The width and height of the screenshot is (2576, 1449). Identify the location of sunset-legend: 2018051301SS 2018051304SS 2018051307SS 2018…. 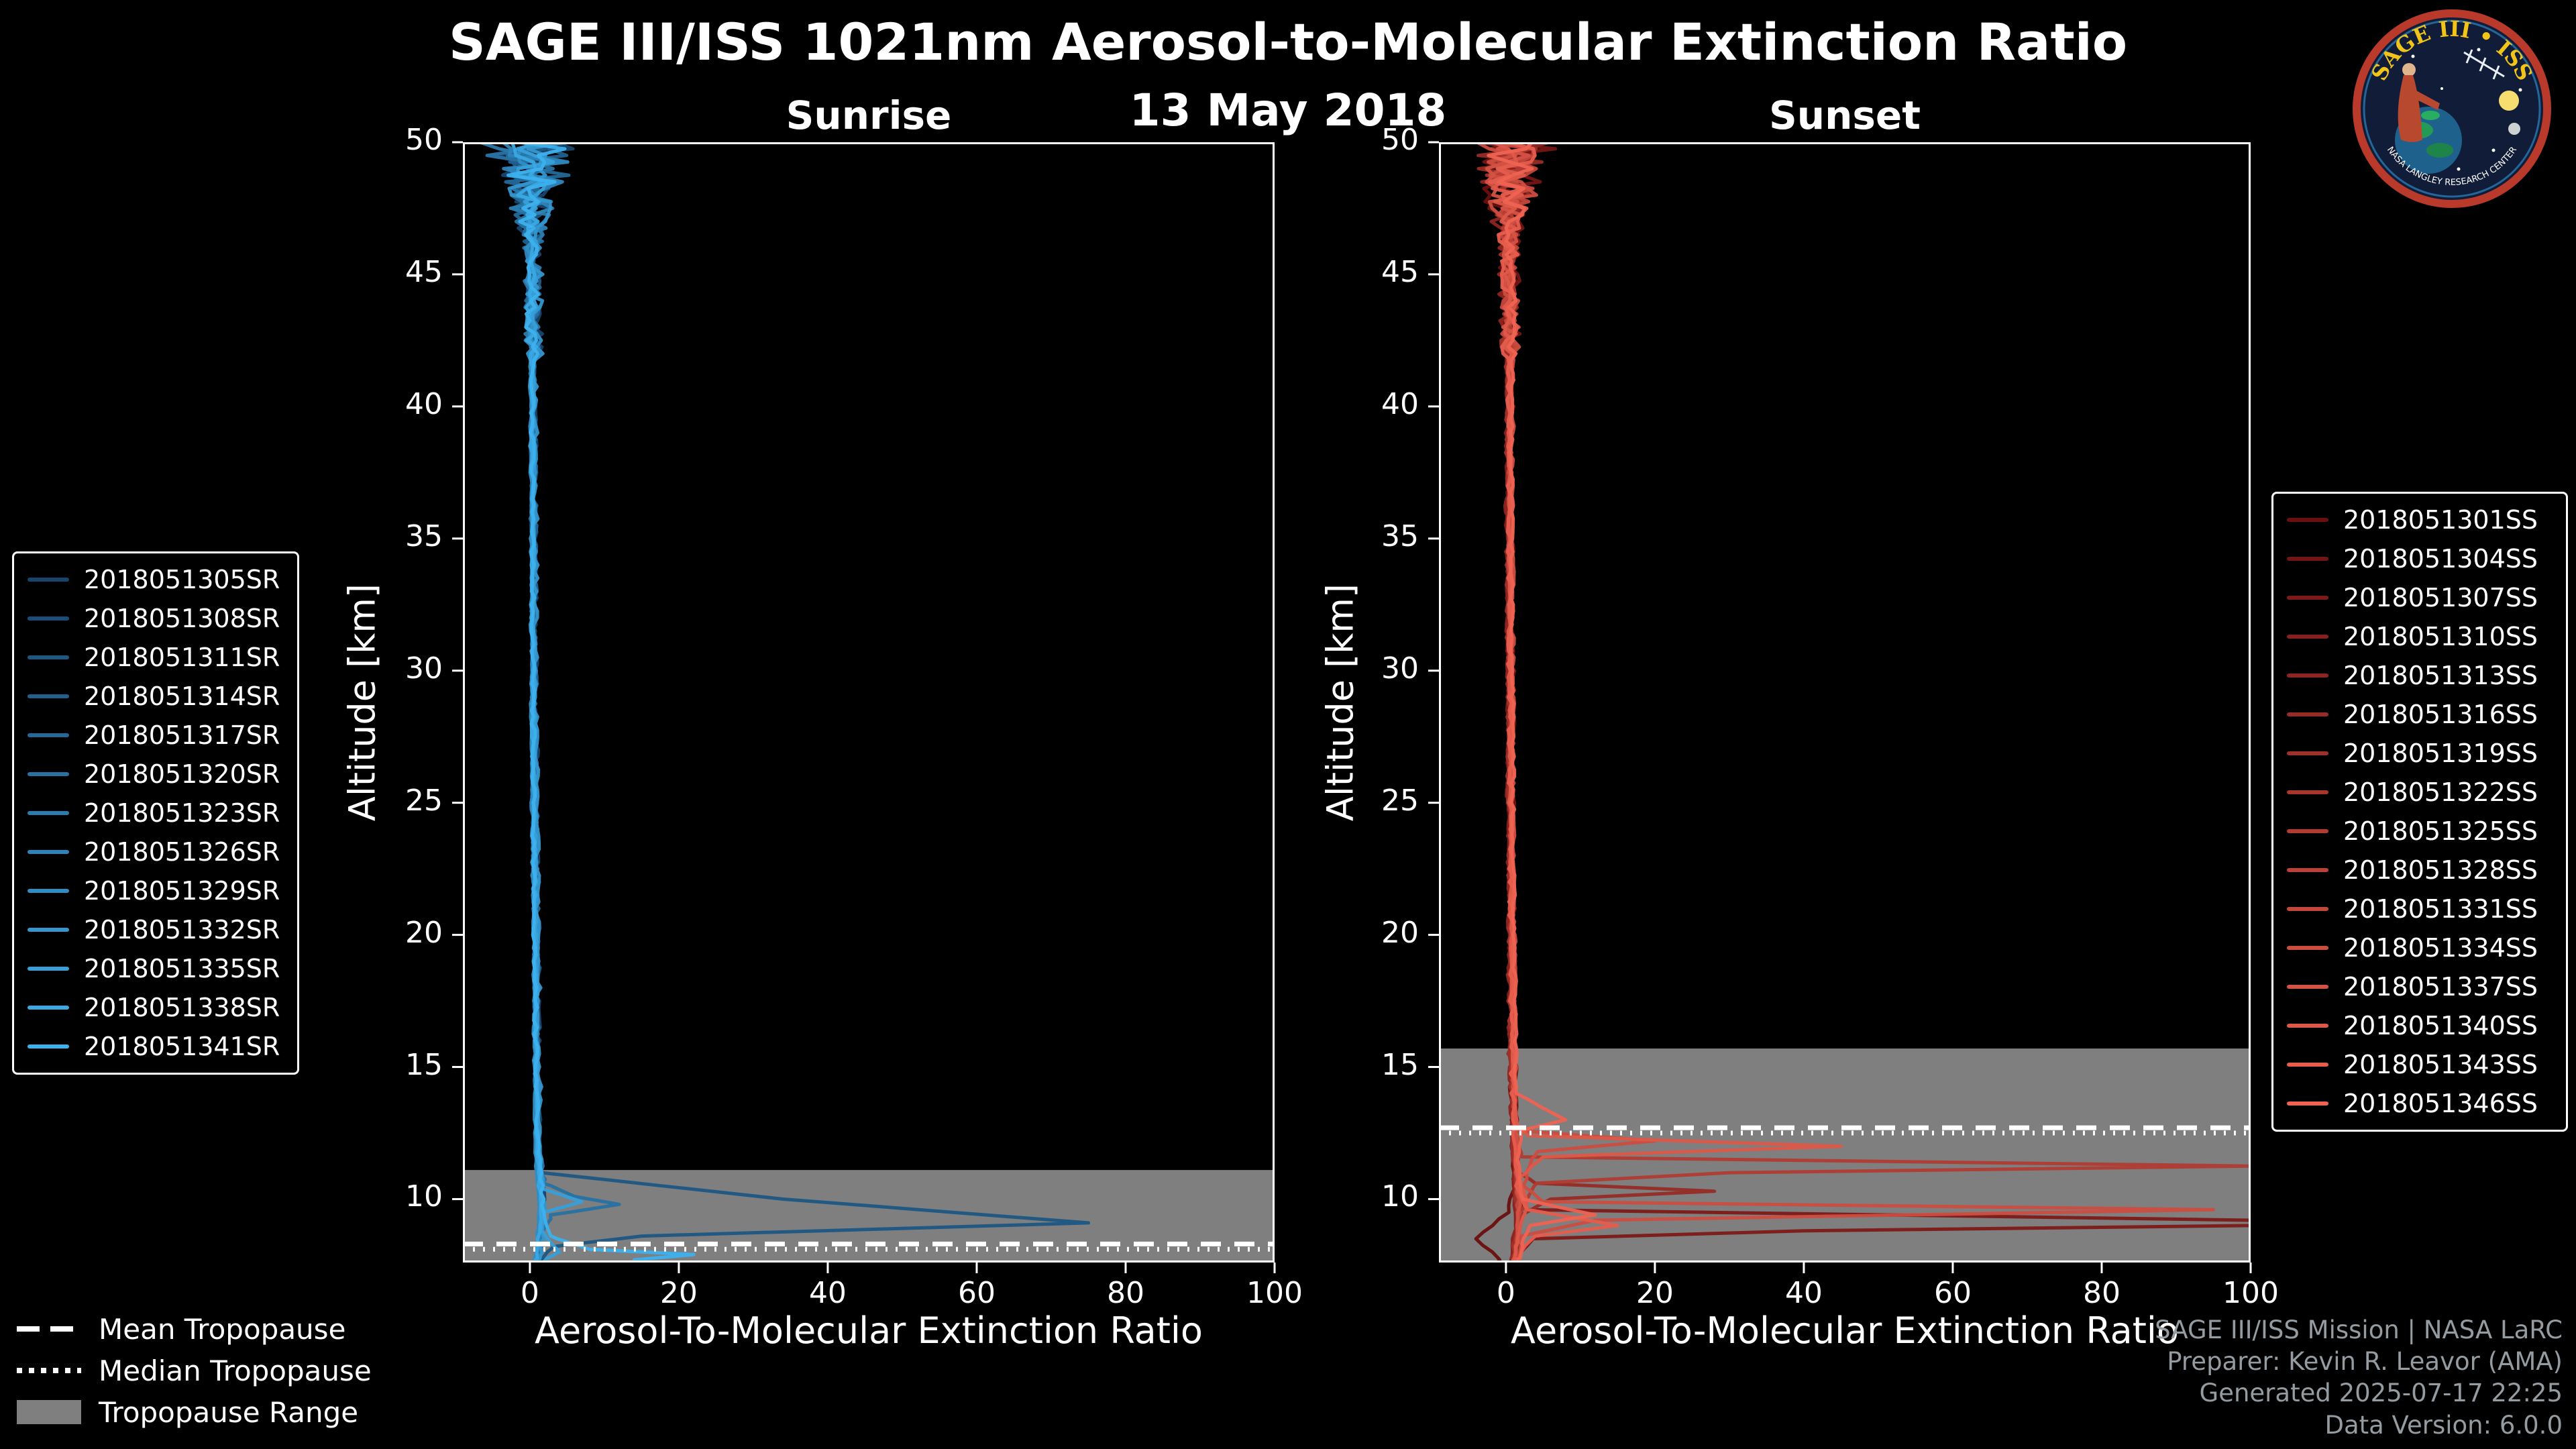
(2419, 812).